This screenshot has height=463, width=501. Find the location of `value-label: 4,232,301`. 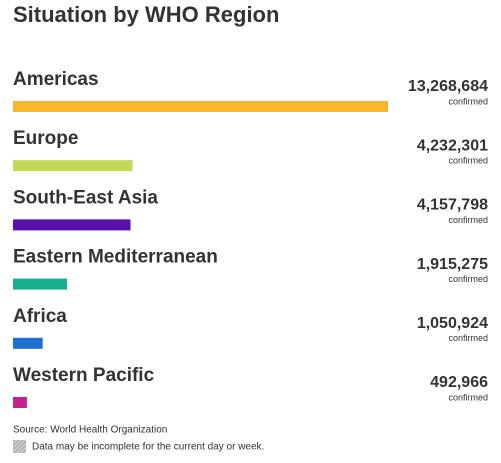

value-label: 4,232,301 is located at coordinates (452, 145).